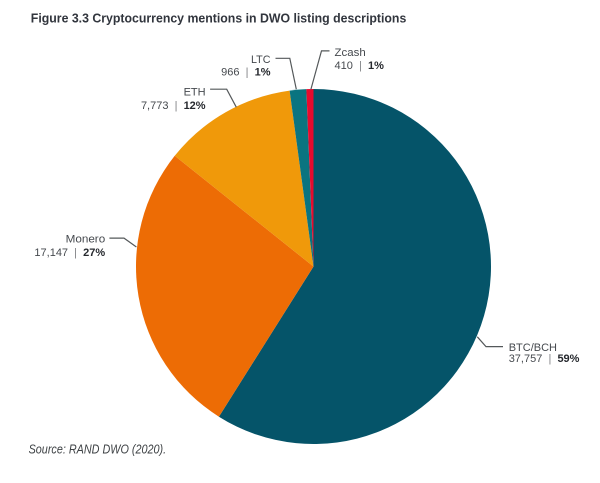 The image size is (600, 483). What do you see at coordinates (533, 348) in the screenshot?
I see `svg-text: BTC/BCH` at bounding box center [533, 348].